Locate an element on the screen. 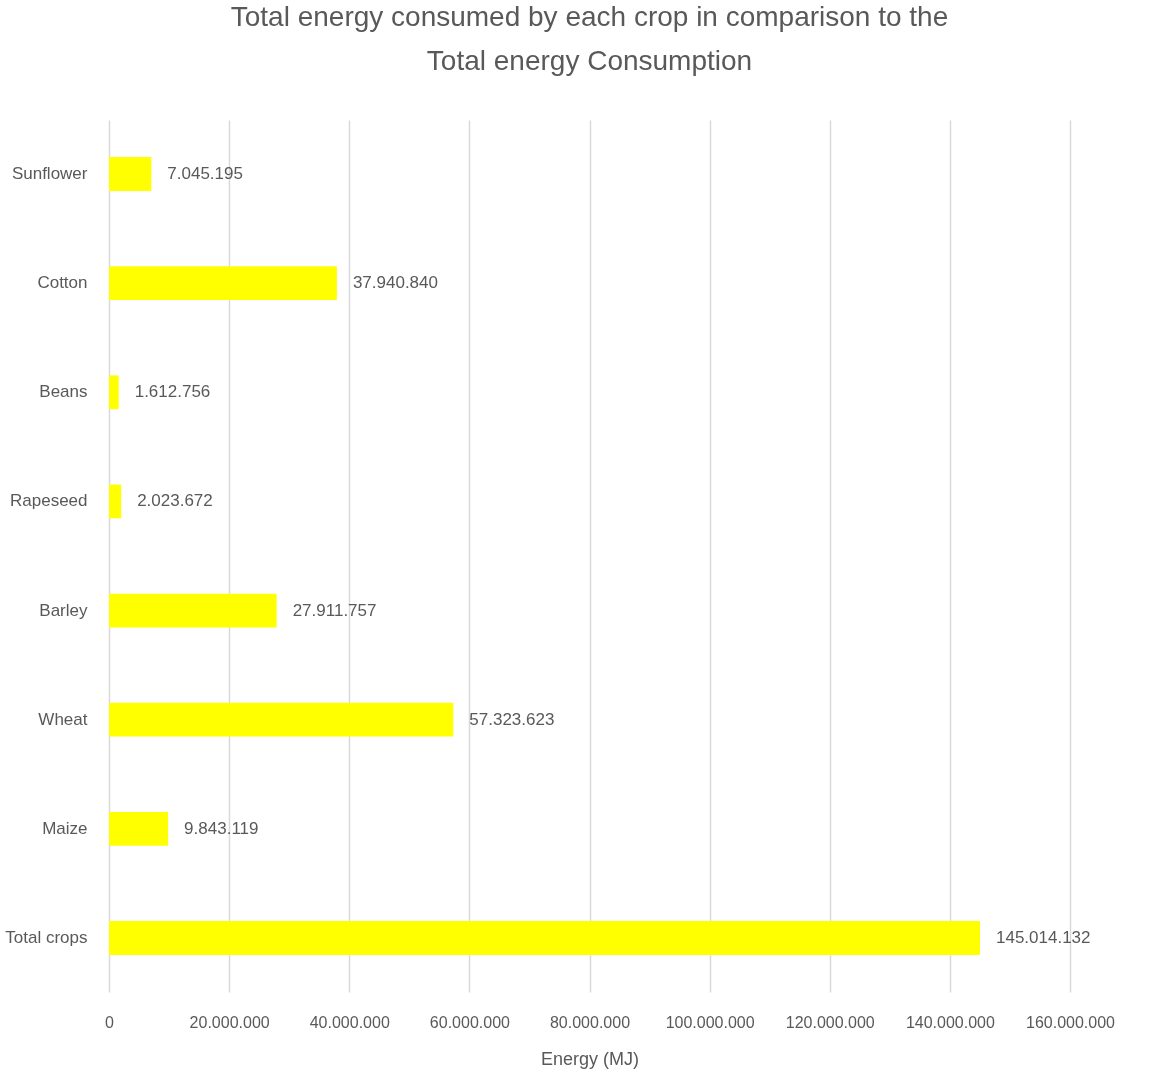  x-axis-title: Energy (MJ) is located at coordinates (590, 1058).